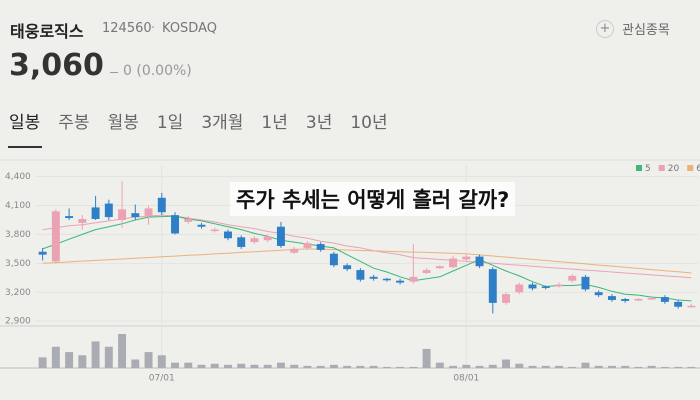 This screenshot has height=400, width=700. I want to click on tab-underline, so click(25, 147).